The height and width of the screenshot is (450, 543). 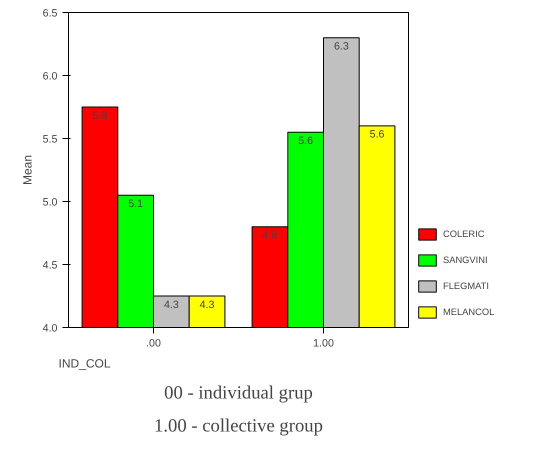 What do you see at coordinates (50, 76) in the screenshot?
I see `y-tick-label: 6.0` at bounding box center [50, 76].